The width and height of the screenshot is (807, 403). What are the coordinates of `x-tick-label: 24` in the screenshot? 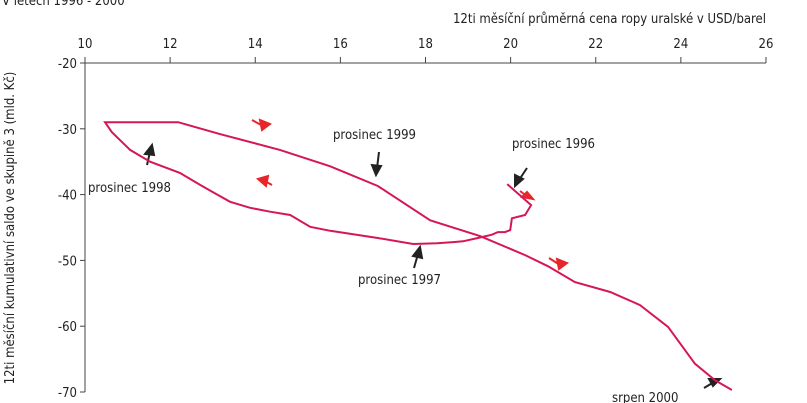 It's located at (680, 44).